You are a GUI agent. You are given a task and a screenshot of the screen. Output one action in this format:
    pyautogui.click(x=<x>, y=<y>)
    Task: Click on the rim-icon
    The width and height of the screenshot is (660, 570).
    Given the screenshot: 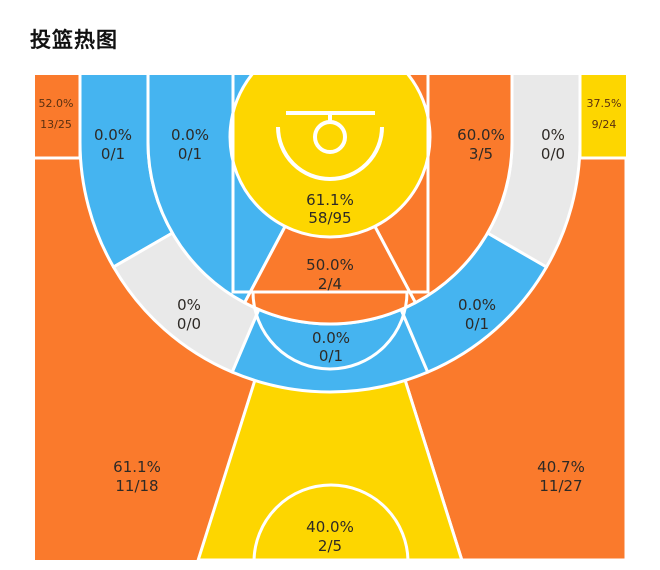 What is the action you would take?
    pyautogui.click(x=330, y=137)
    